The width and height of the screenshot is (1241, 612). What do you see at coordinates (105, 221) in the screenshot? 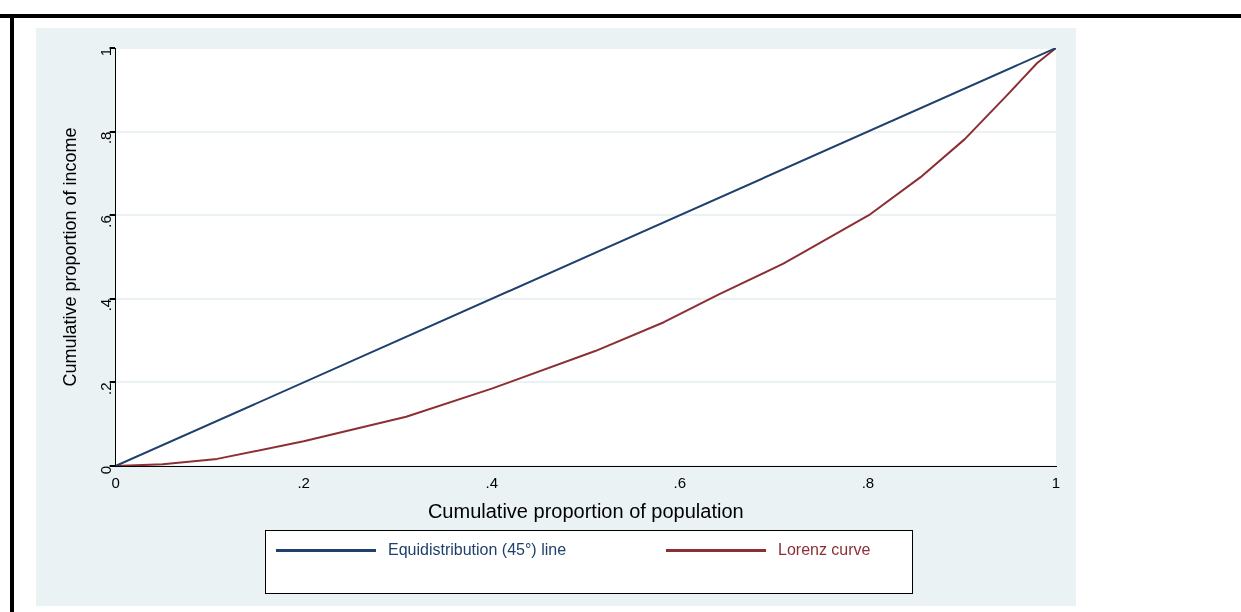
I see `y-tick-label: .6` at bounding box center [105, 221].